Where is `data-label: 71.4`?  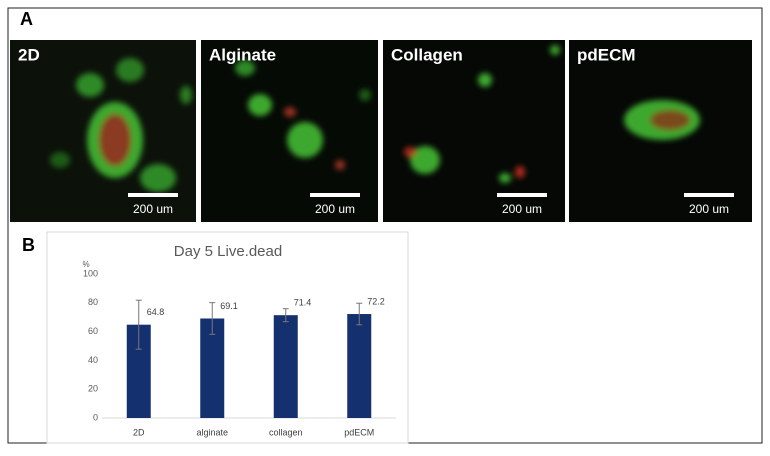
data-label: 71.4 is located at coordinates (303, 303).